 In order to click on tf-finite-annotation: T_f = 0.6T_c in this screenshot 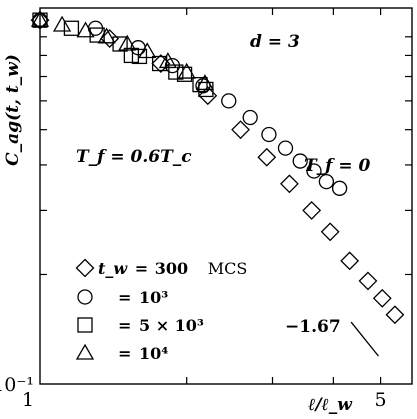, I will do `click(134, 157)`.